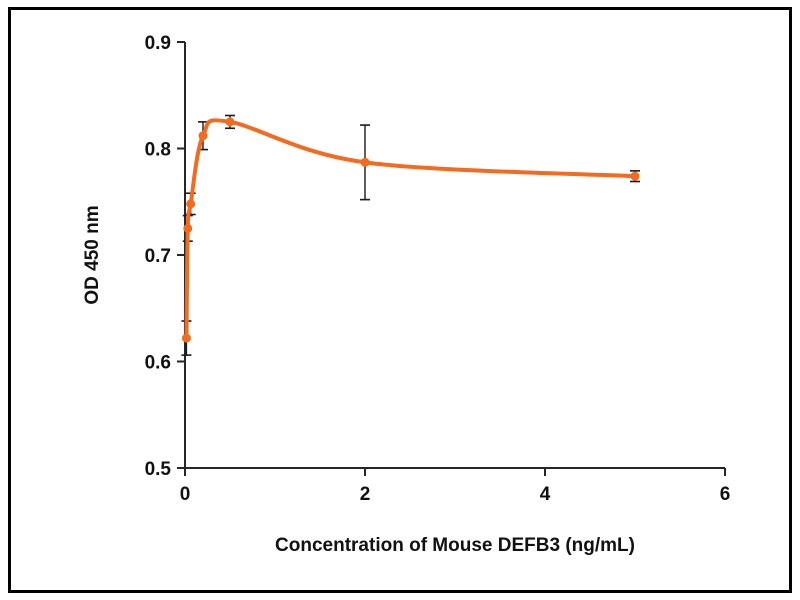 This screenshot has height=600, width=800. Describe the element at coordinates (158, 43) in the screenshot. I see `y-tick-label: 0.9` at that location.